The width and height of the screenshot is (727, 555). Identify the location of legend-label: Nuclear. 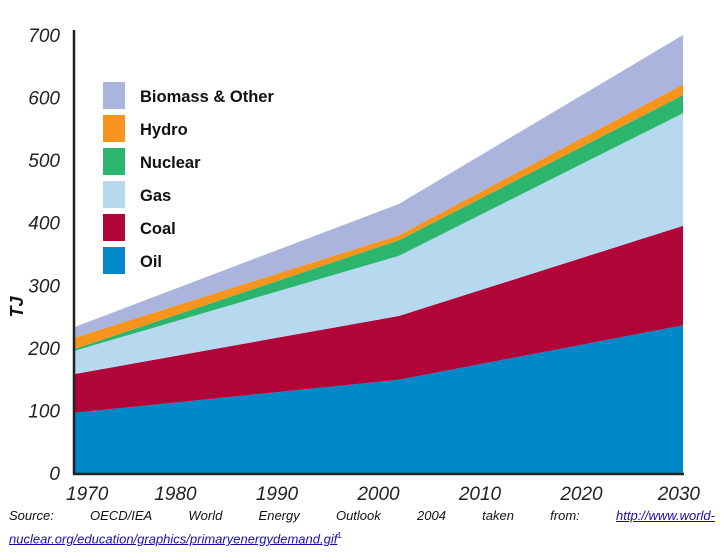
(170, 163).